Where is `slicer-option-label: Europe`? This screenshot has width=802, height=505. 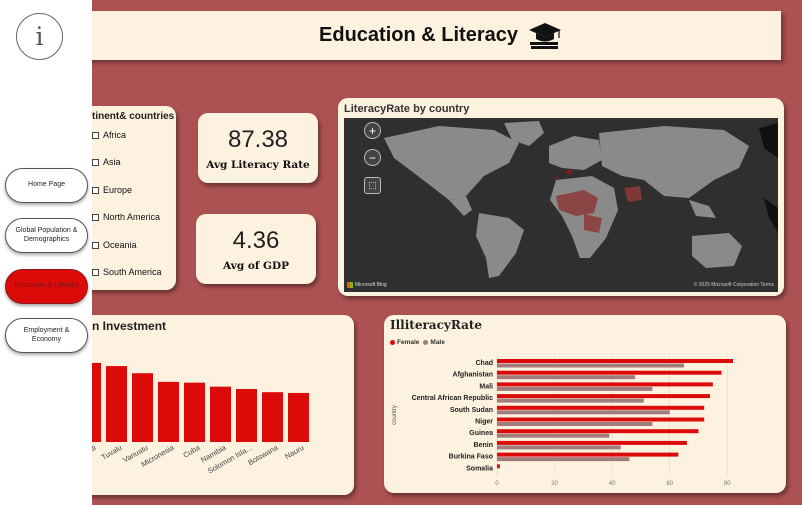
slicer-option-label: Europe is located at coordinates (118, 190).